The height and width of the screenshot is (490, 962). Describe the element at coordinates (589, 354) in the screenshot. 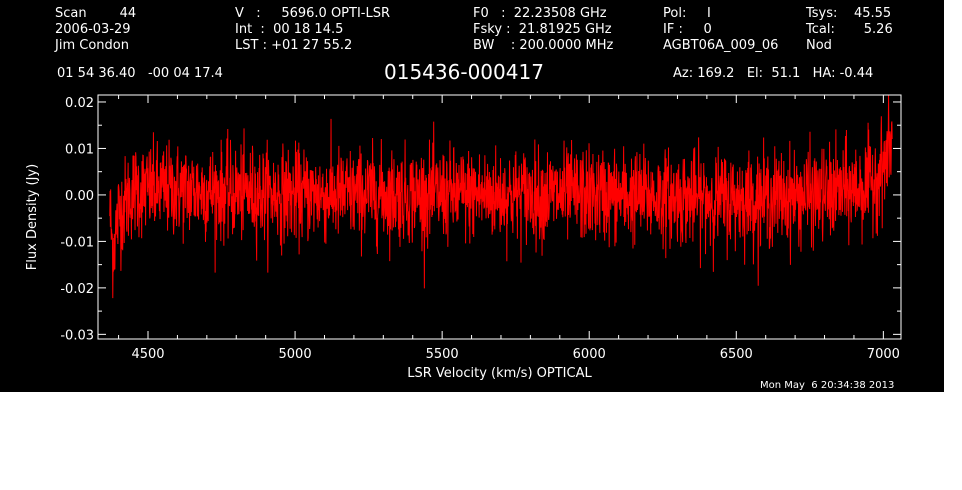

I see `x-tick-label: 6000` at that location.